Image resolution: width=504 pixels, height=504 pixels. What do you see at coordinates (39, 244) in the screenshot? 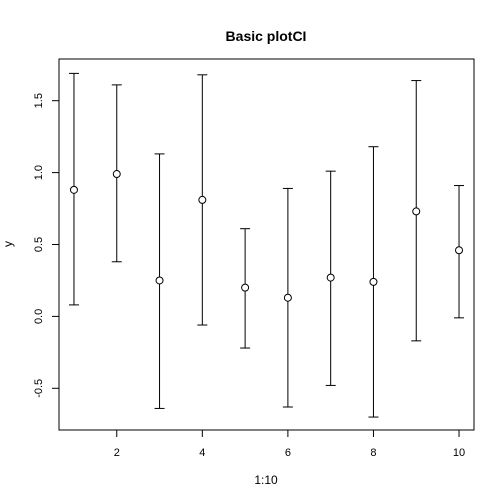
I see `y-tick-label: 0.5` at bounding box center [39, 244].